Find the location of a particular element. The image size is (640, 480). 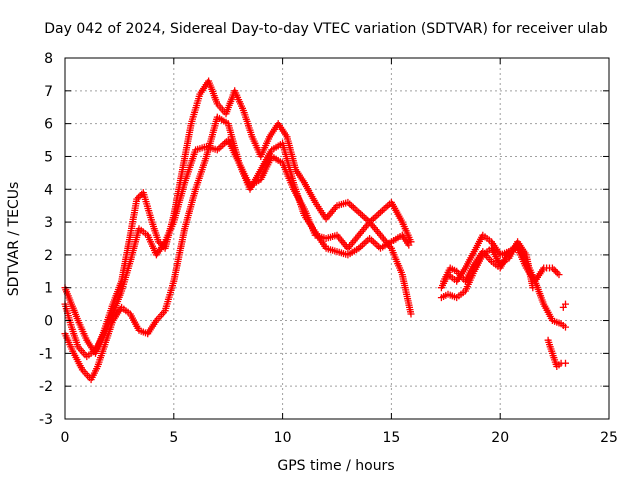

y-tick-label: 2 is located at coordinates (48, 256).